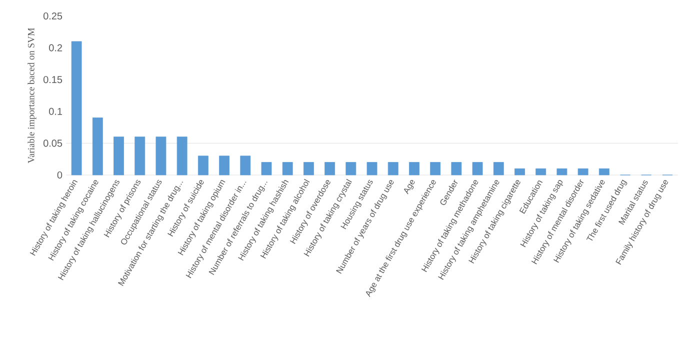 The image size is (685, 355). I want to click on y-tick-label: 0.2, so click(55, 48).